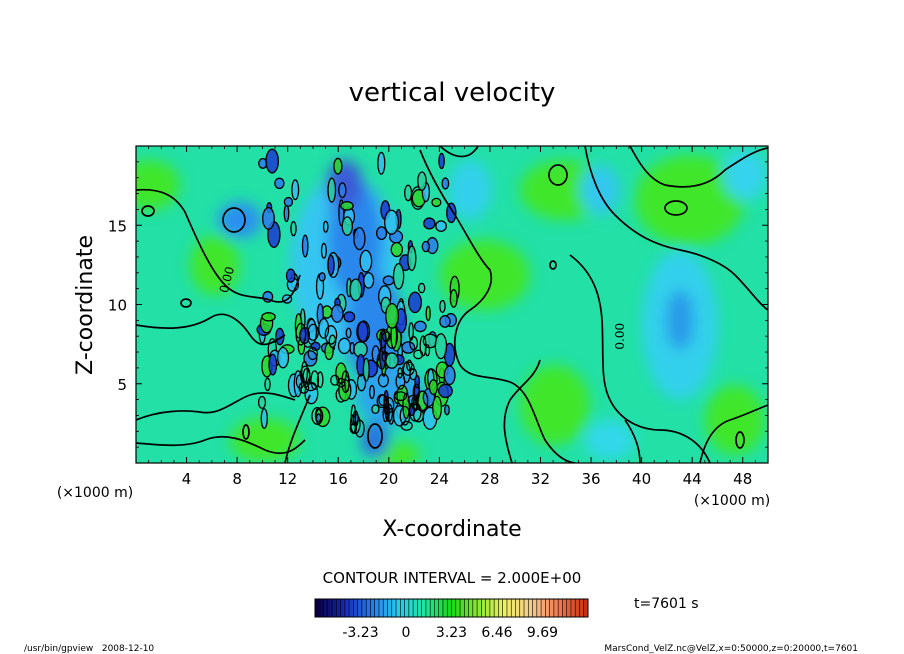 This screenshot has height=654, width=904. I want to click on chart-title: vertical velocity, so click(452, 93).